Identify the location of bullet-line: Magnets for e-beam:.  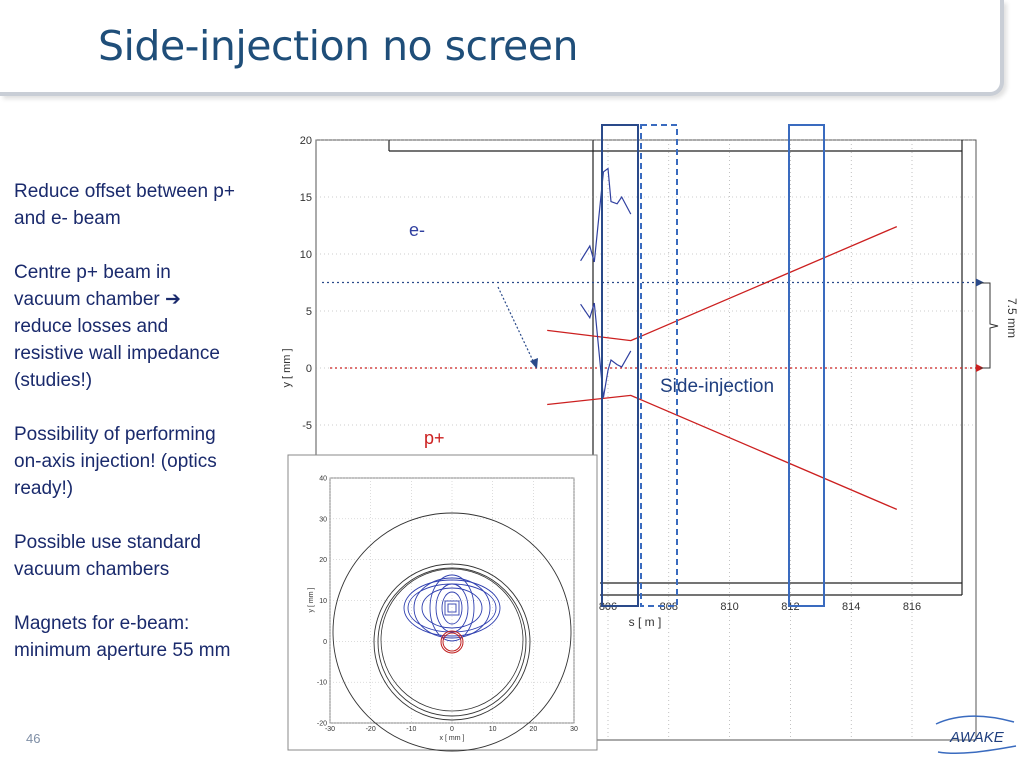
(102, 623).